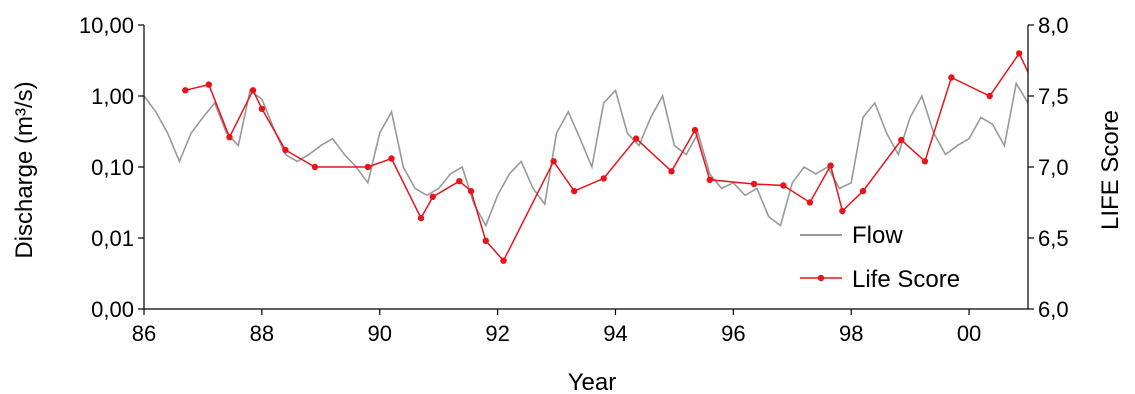 The height and width of the screenshot is (394, 1135). I want to click on right-y-tick-label: 8,0, so click(1053, 25).